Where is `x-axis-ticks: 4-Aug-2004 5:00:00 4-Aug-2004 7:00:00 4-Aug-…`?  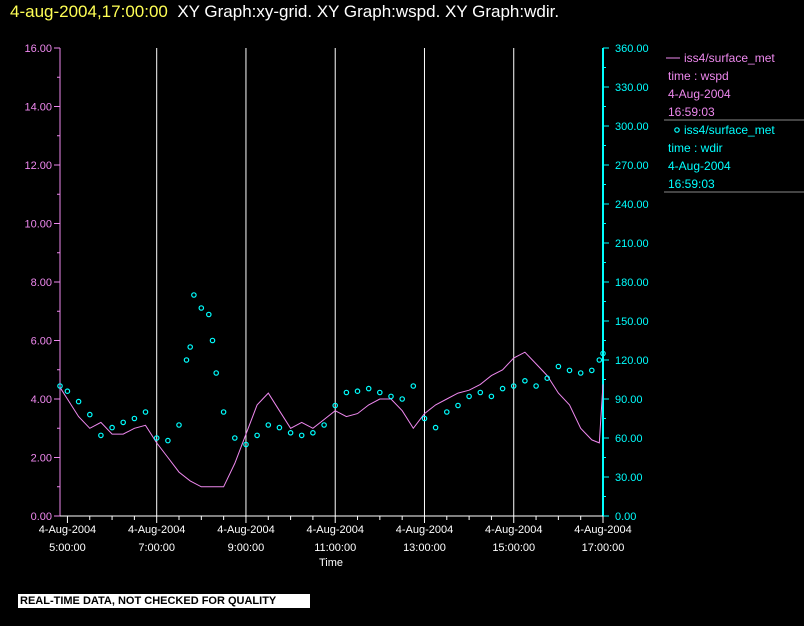 x-axis-ticks: 4-Aug-2004 5:00:00 4-Aug-2004 7:00:00 4-Aug-… is located at coordinates (335, 535).